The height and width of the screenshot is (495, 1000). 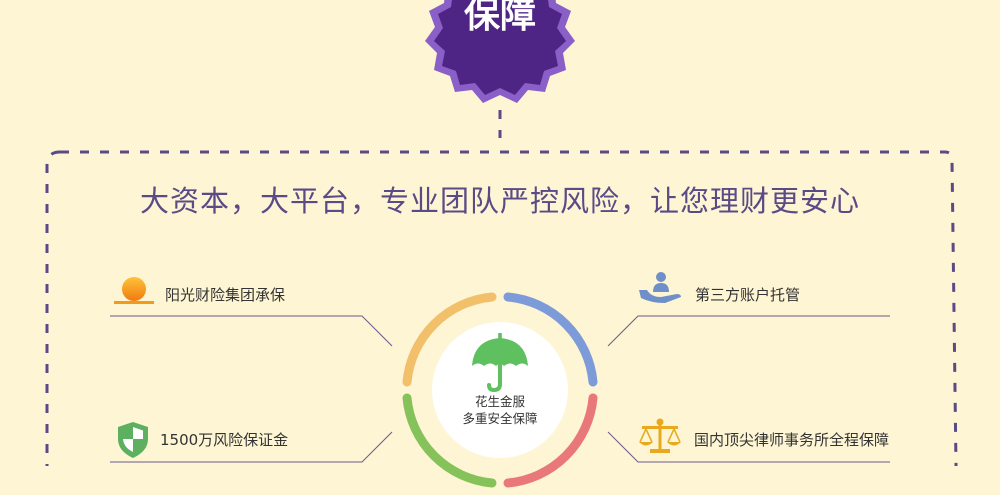 What do you see at coordinates (660, 437) in the screenshot?
I see `scales-icon` at bounding box center [660, 437].